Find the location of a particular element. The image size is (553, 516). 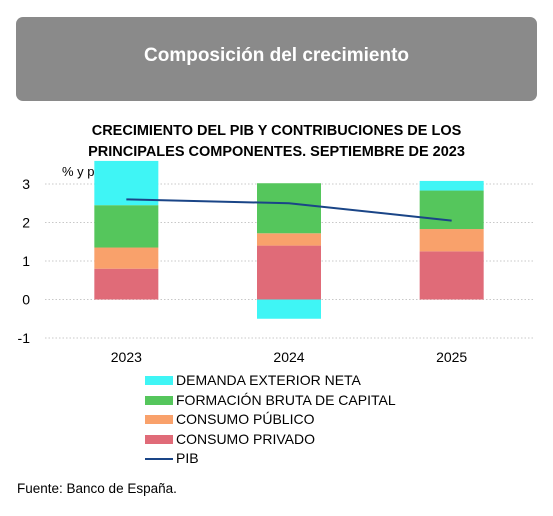

x-tick-label: 2023 is located at coordinates (126, 357).